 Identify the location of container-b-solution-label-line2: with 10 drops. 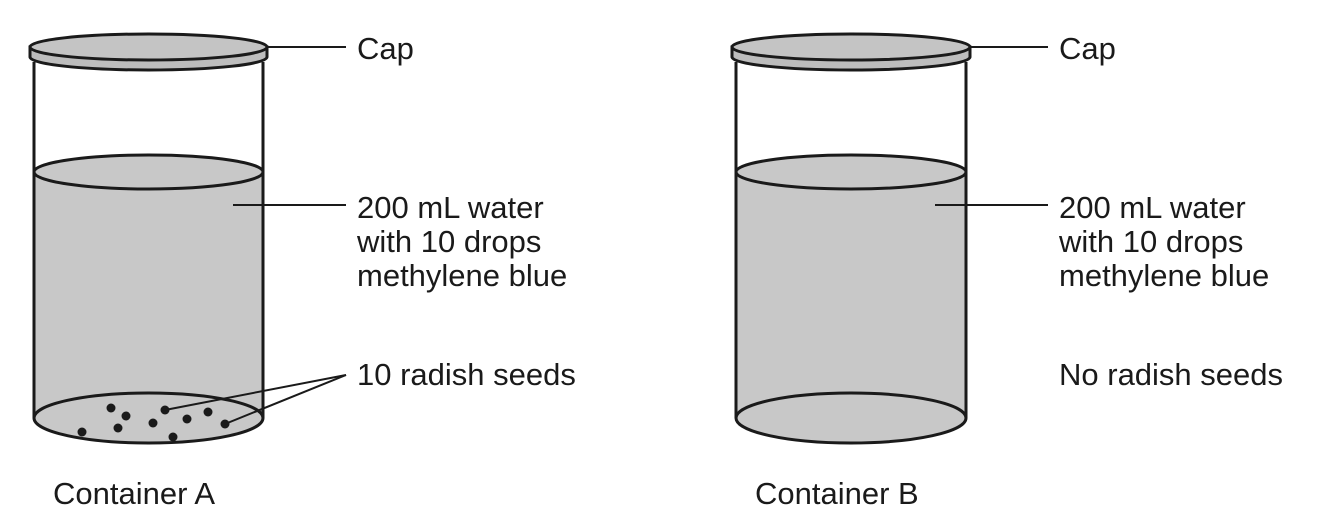
(1151, 241).